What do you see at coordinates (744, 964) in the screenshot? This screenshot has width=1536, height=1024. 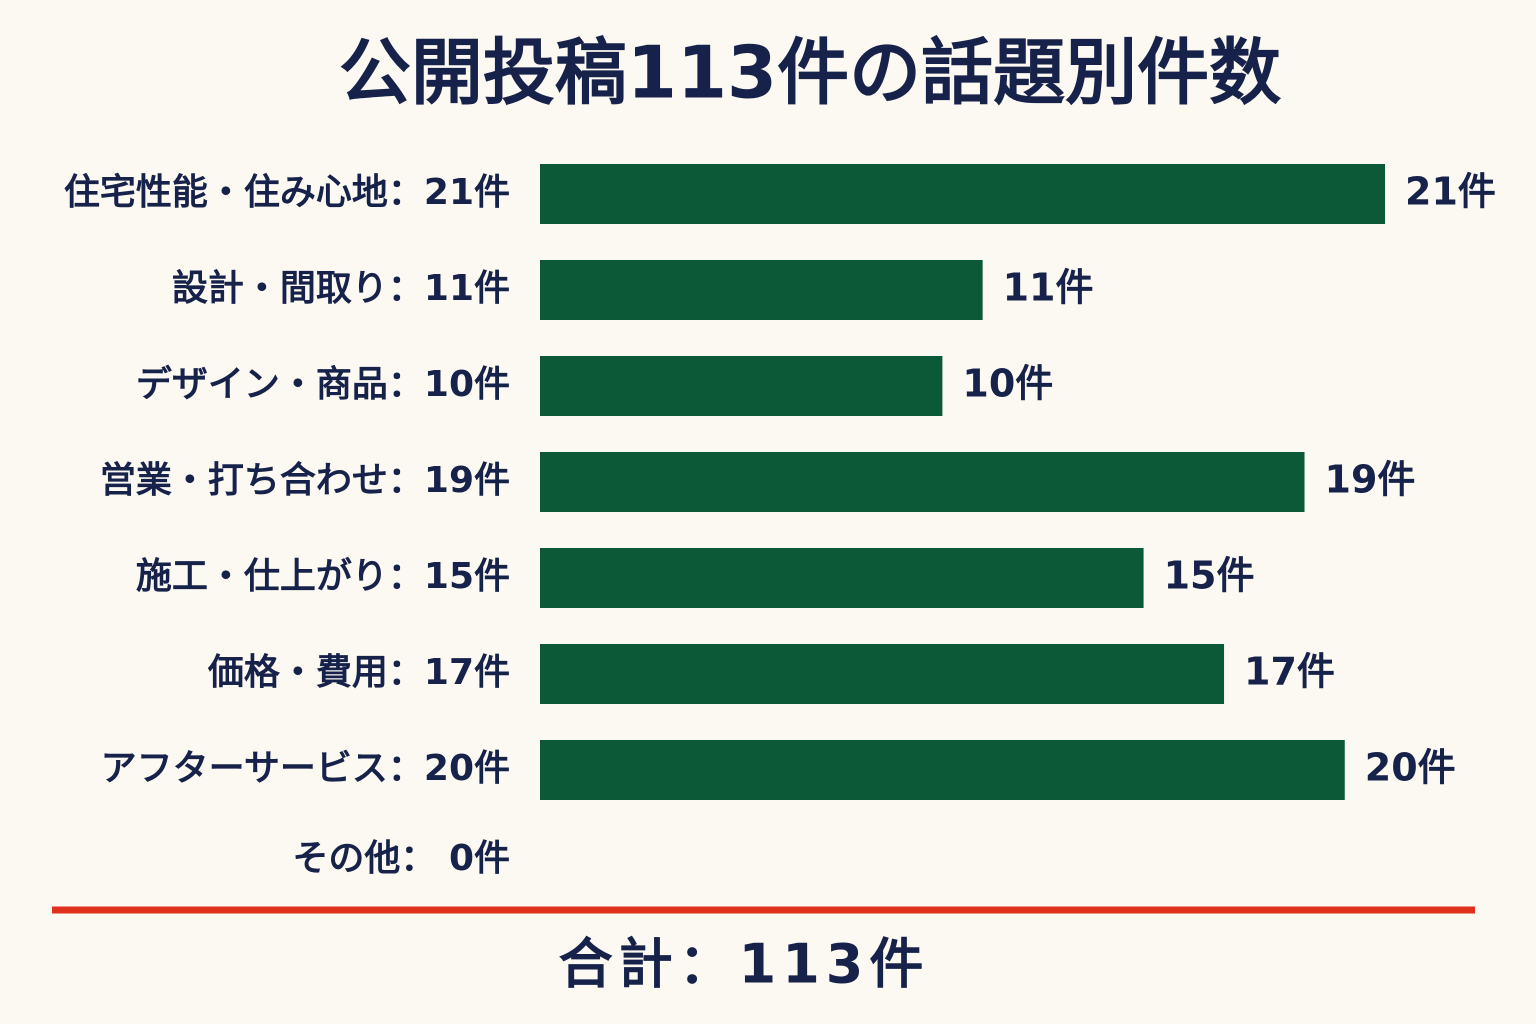 I see `total-label: 合計：113件` at bounding box center [744, 964].